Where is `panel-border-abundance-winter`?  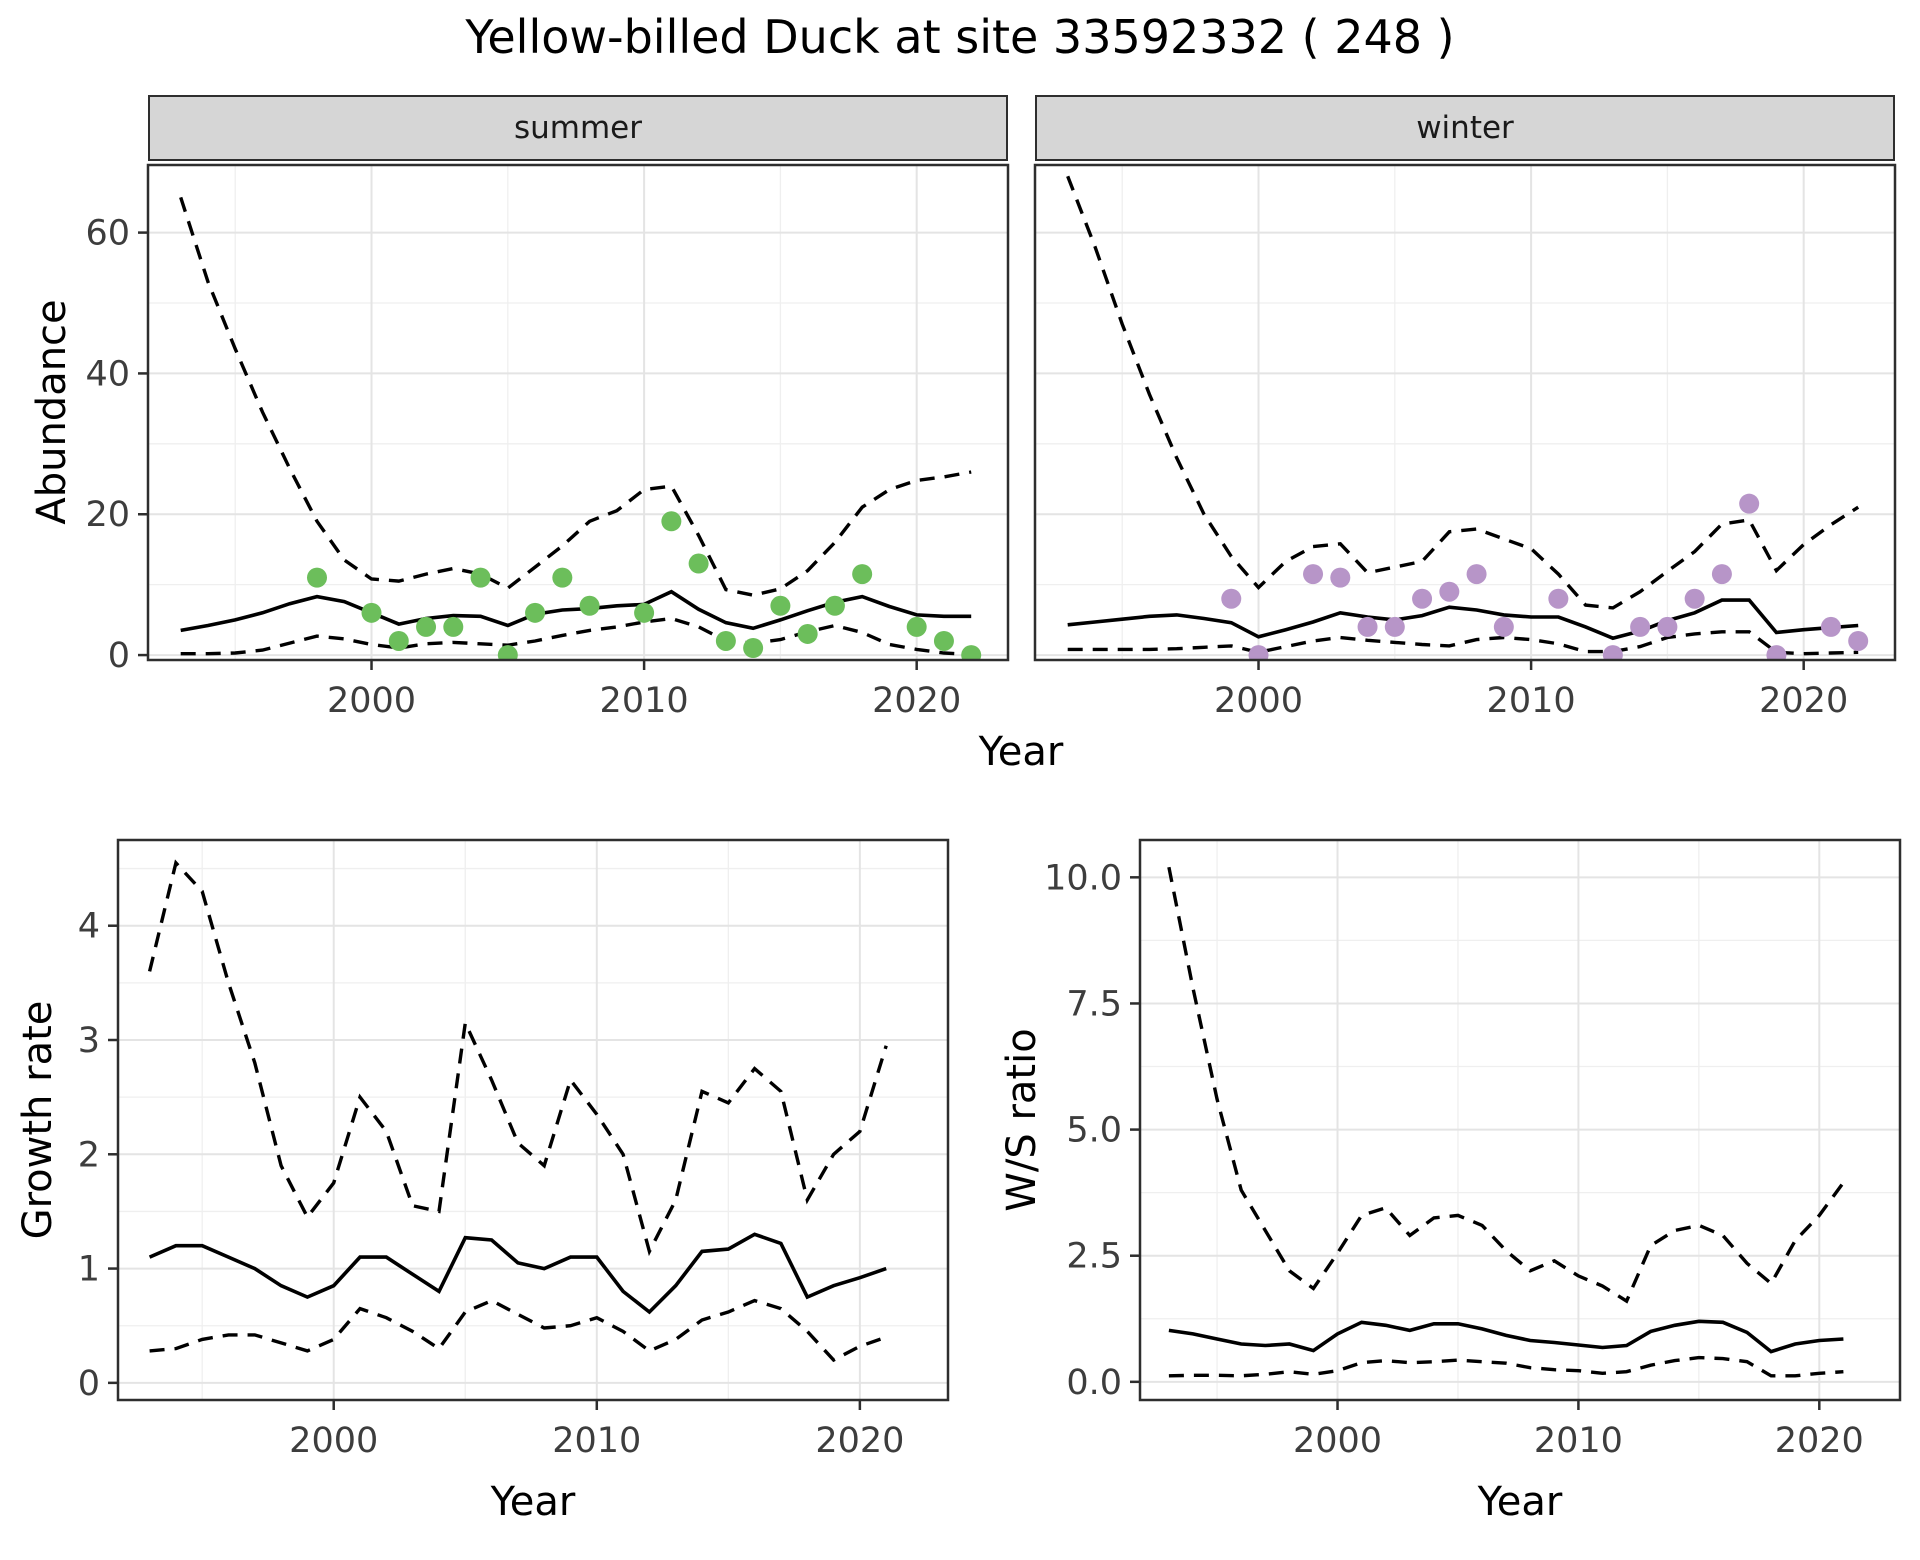
panel-border-abundance-winter is located at coordinates (1465, 412).